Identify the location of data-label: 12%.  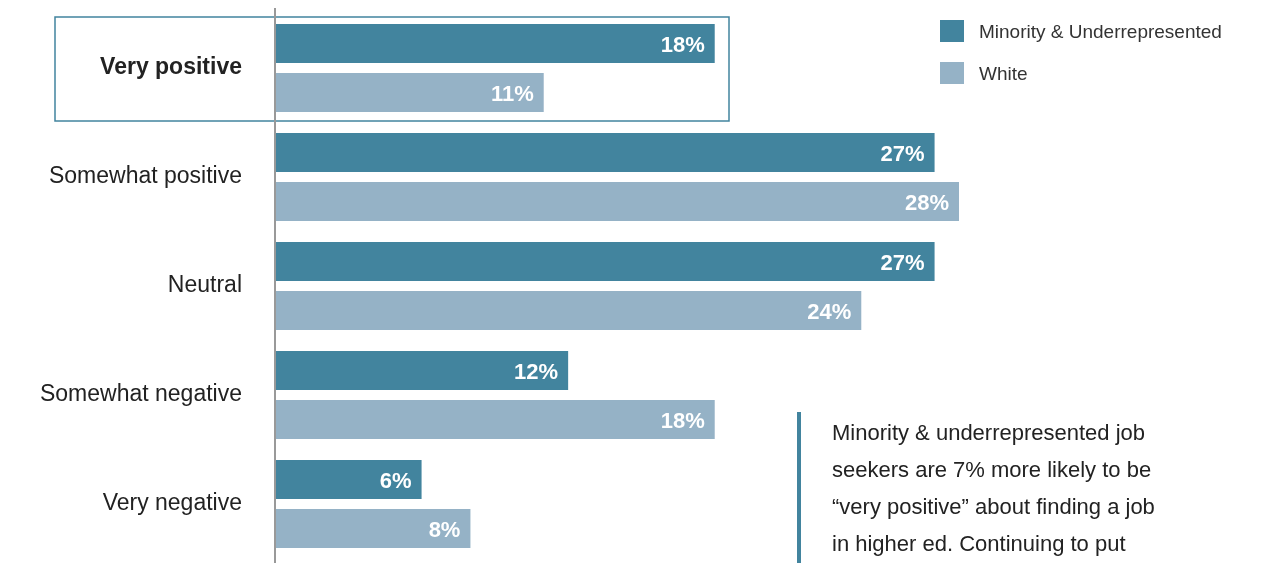
(536, 371).